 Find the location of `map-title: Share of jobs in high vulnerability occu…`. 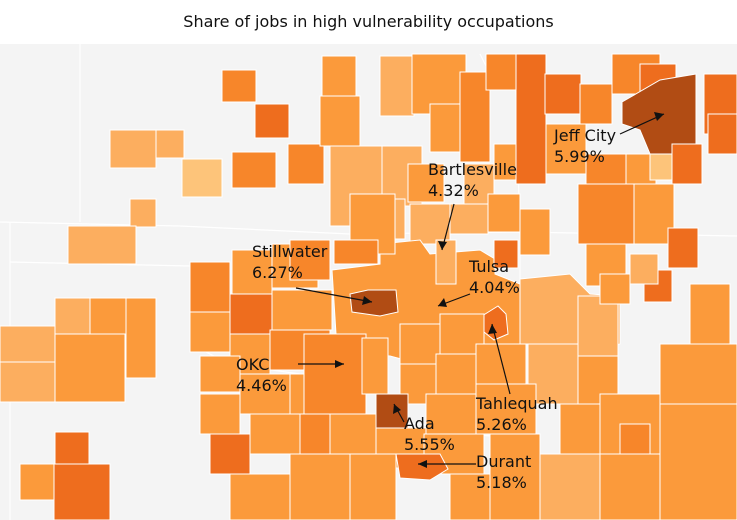

map-title: Share of jobs in high vulnerability occu… is located at coordinates (368, 21).